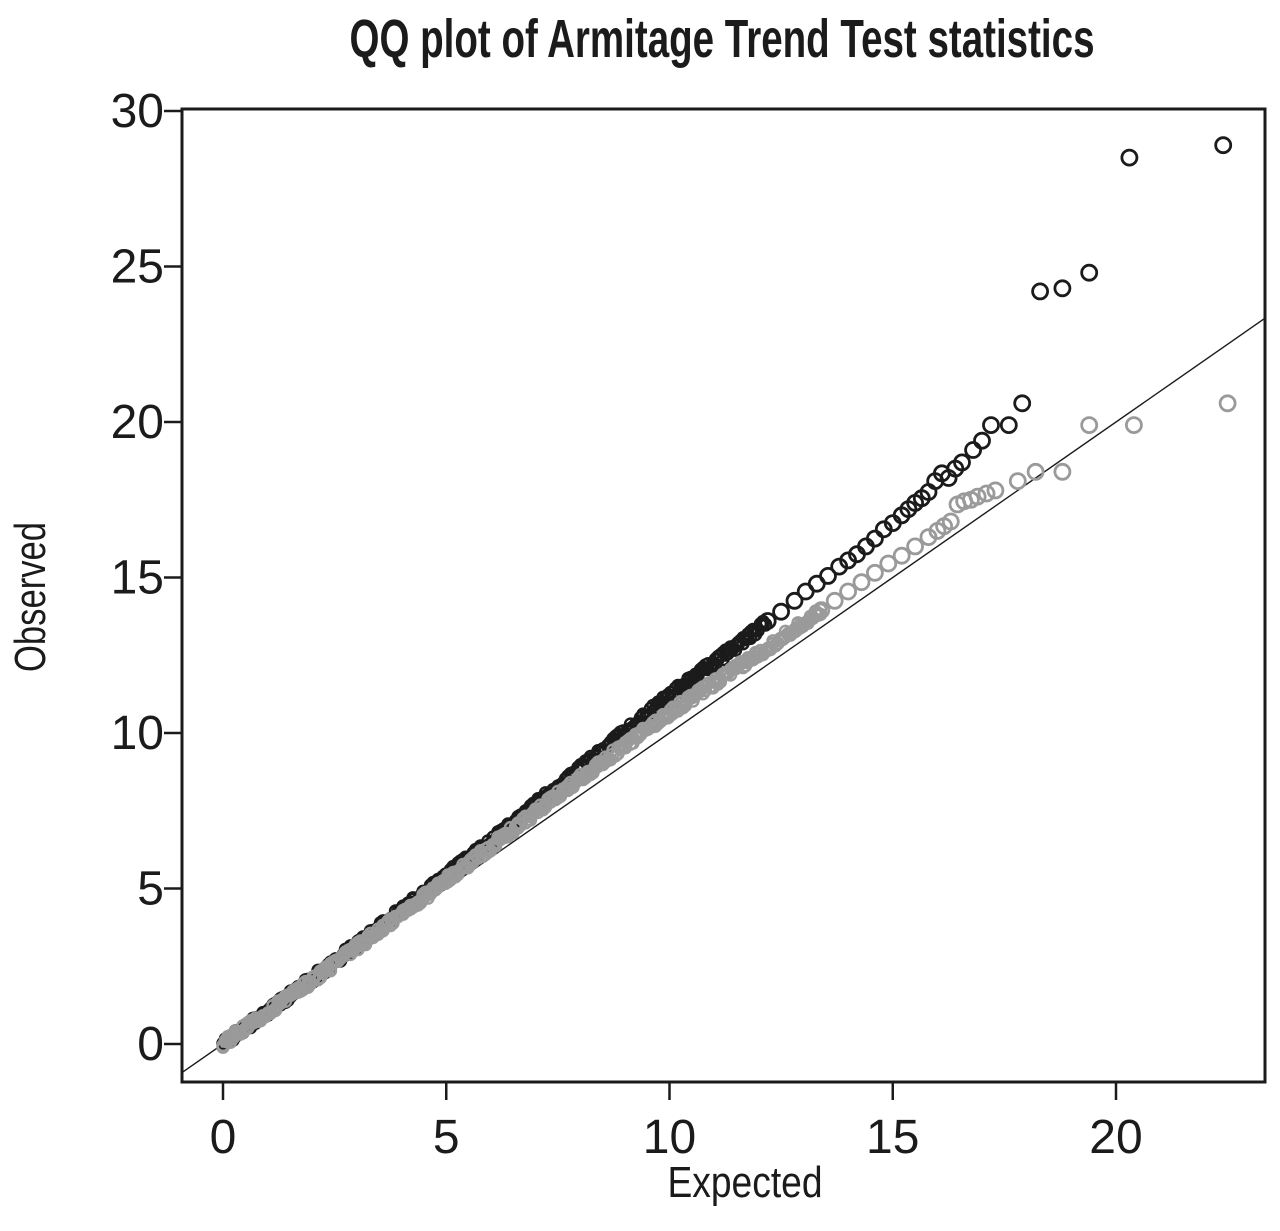 The width and height of the screenshot is (1280, 1231). Describe the element at coordinates (30, 597) in the screenshot. I see `y-axis-label: Observed` at that location.